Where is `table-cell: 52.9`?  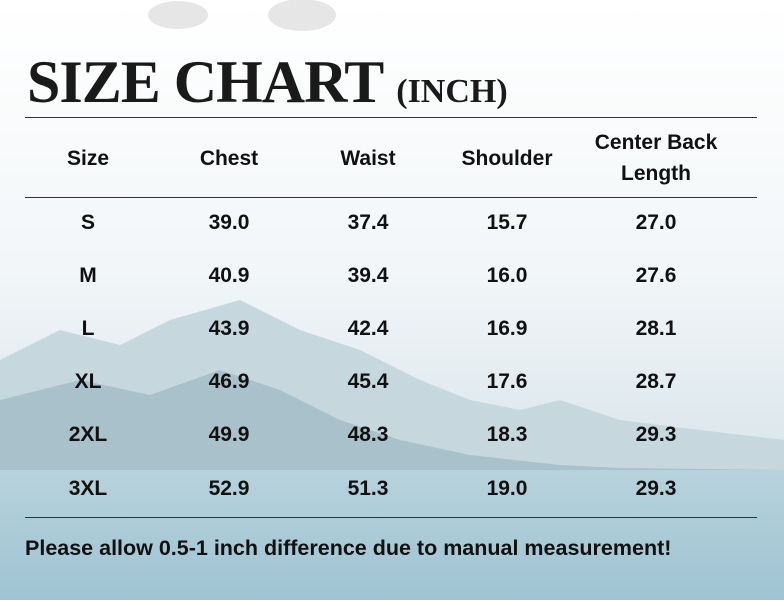 table-cell: 52.9 is located at coordinates (229, 488).